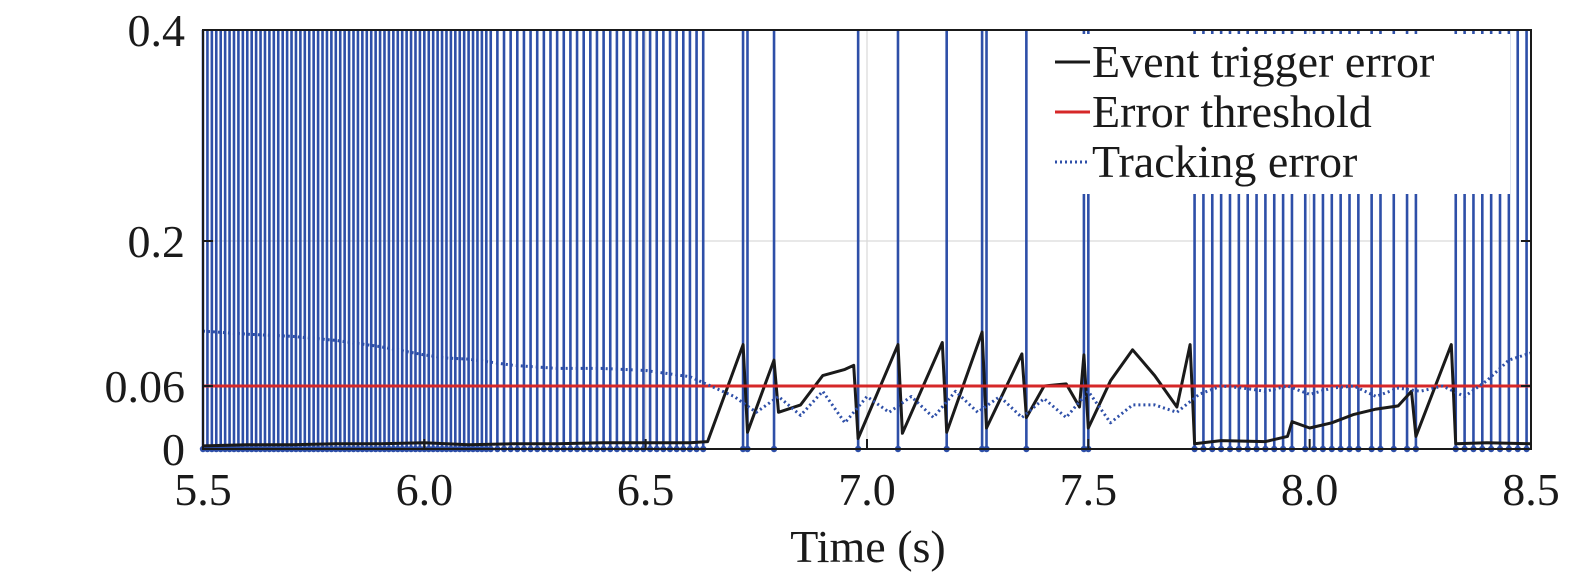 The height and width of the screenshot is (583, 1575). Describe the element at coordinates (173, 449) in the screenshot. I see `y-tick-label: 0` at that location.